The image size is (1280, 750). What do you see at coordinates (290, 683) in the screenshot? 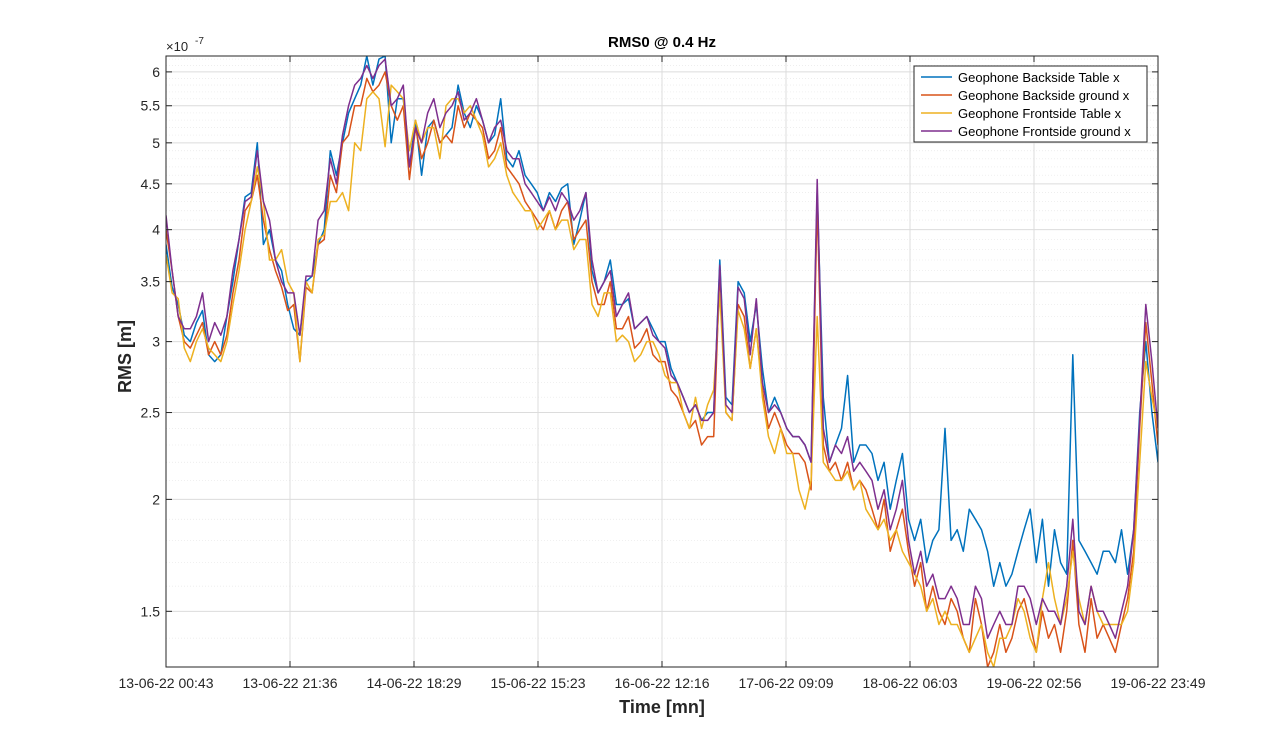
I see `x-tick-label: 13-06-22 21:36` at bounding box center [290, 683].